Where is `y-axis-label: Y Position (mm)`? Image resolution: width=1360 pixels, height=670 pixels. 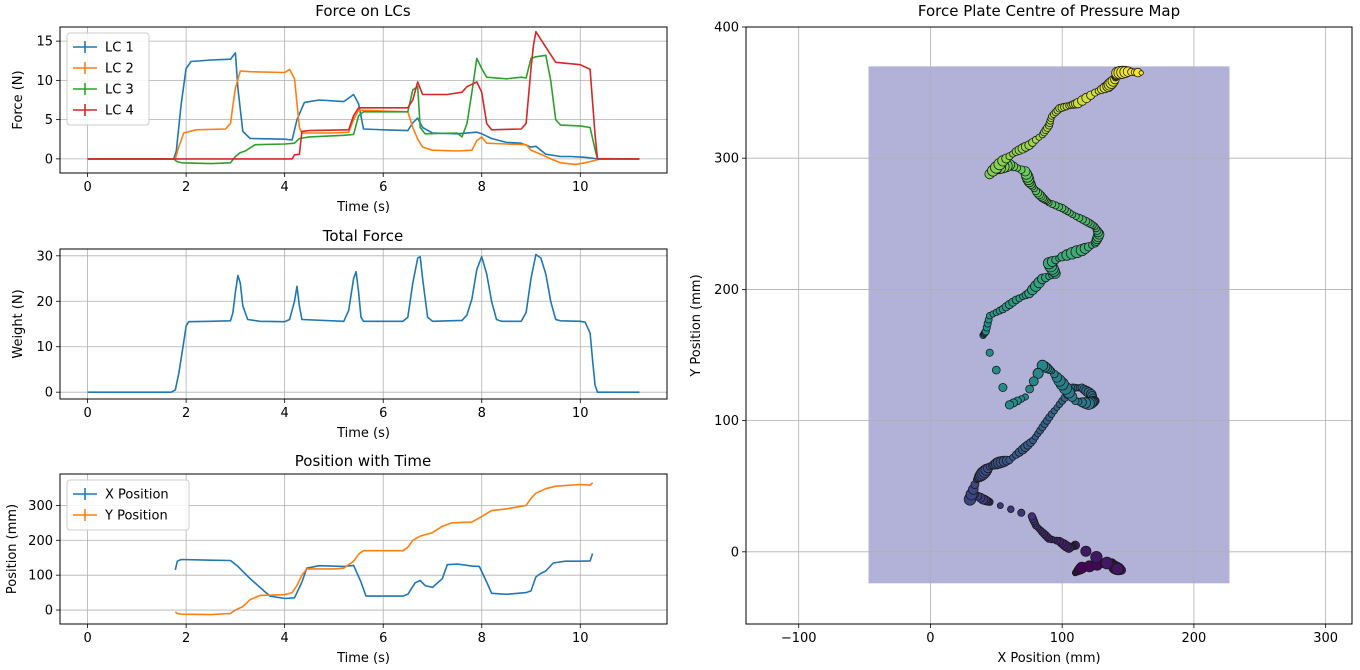 y-axis-label: Y Position (mm) is located at coordinates (696, 325).